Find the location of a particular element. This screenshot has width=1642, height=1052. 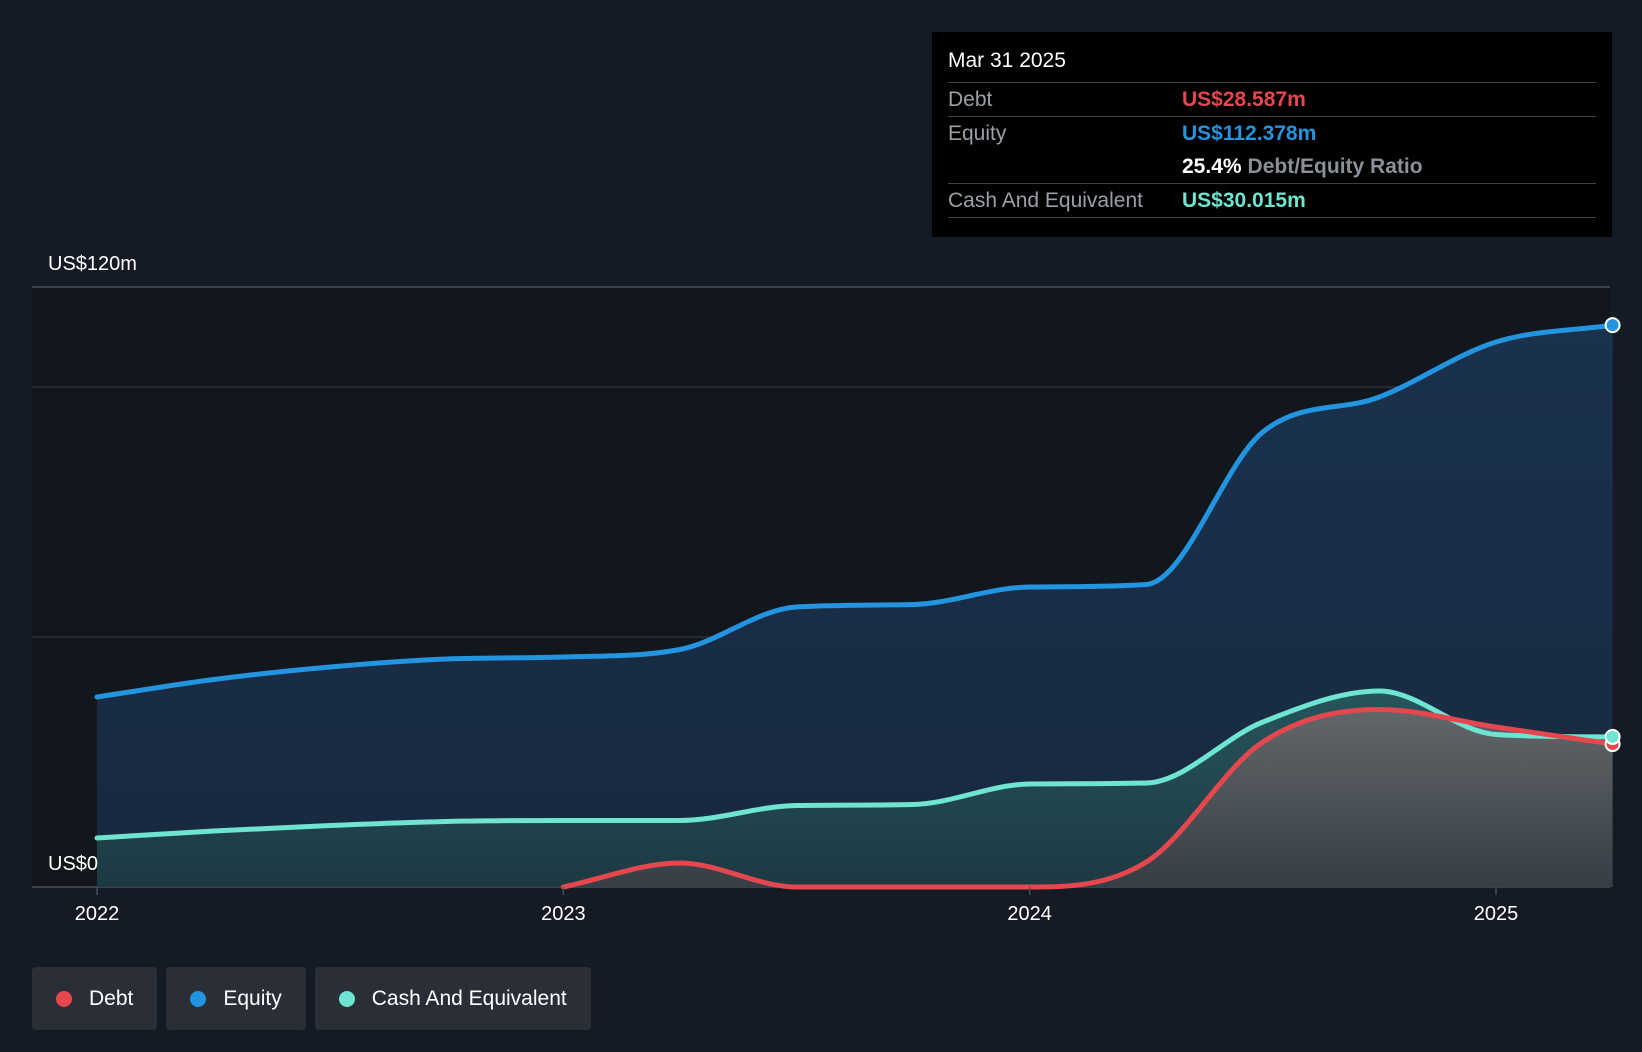

y-axis-top-label: US$120m is located at coordinates (92, 264).